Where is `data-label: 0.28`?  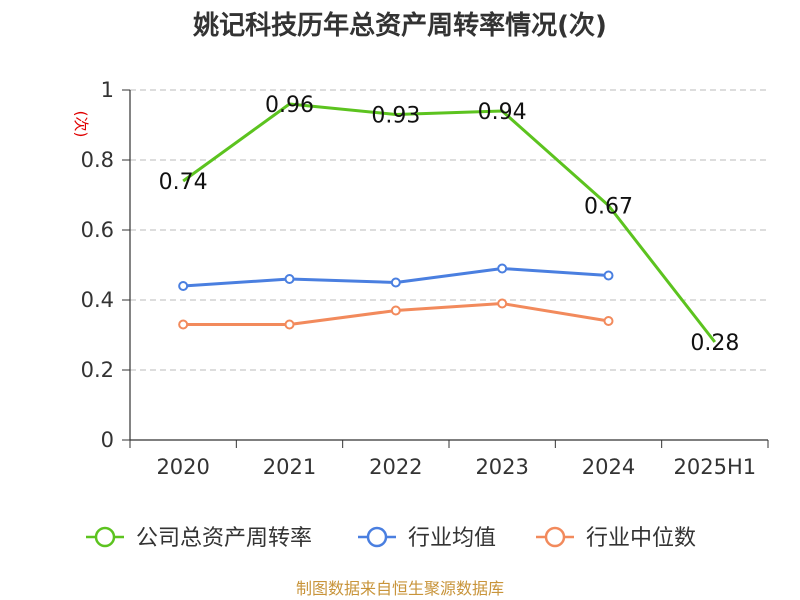 data-label: 0.28 is located at coordinates (714, 343).